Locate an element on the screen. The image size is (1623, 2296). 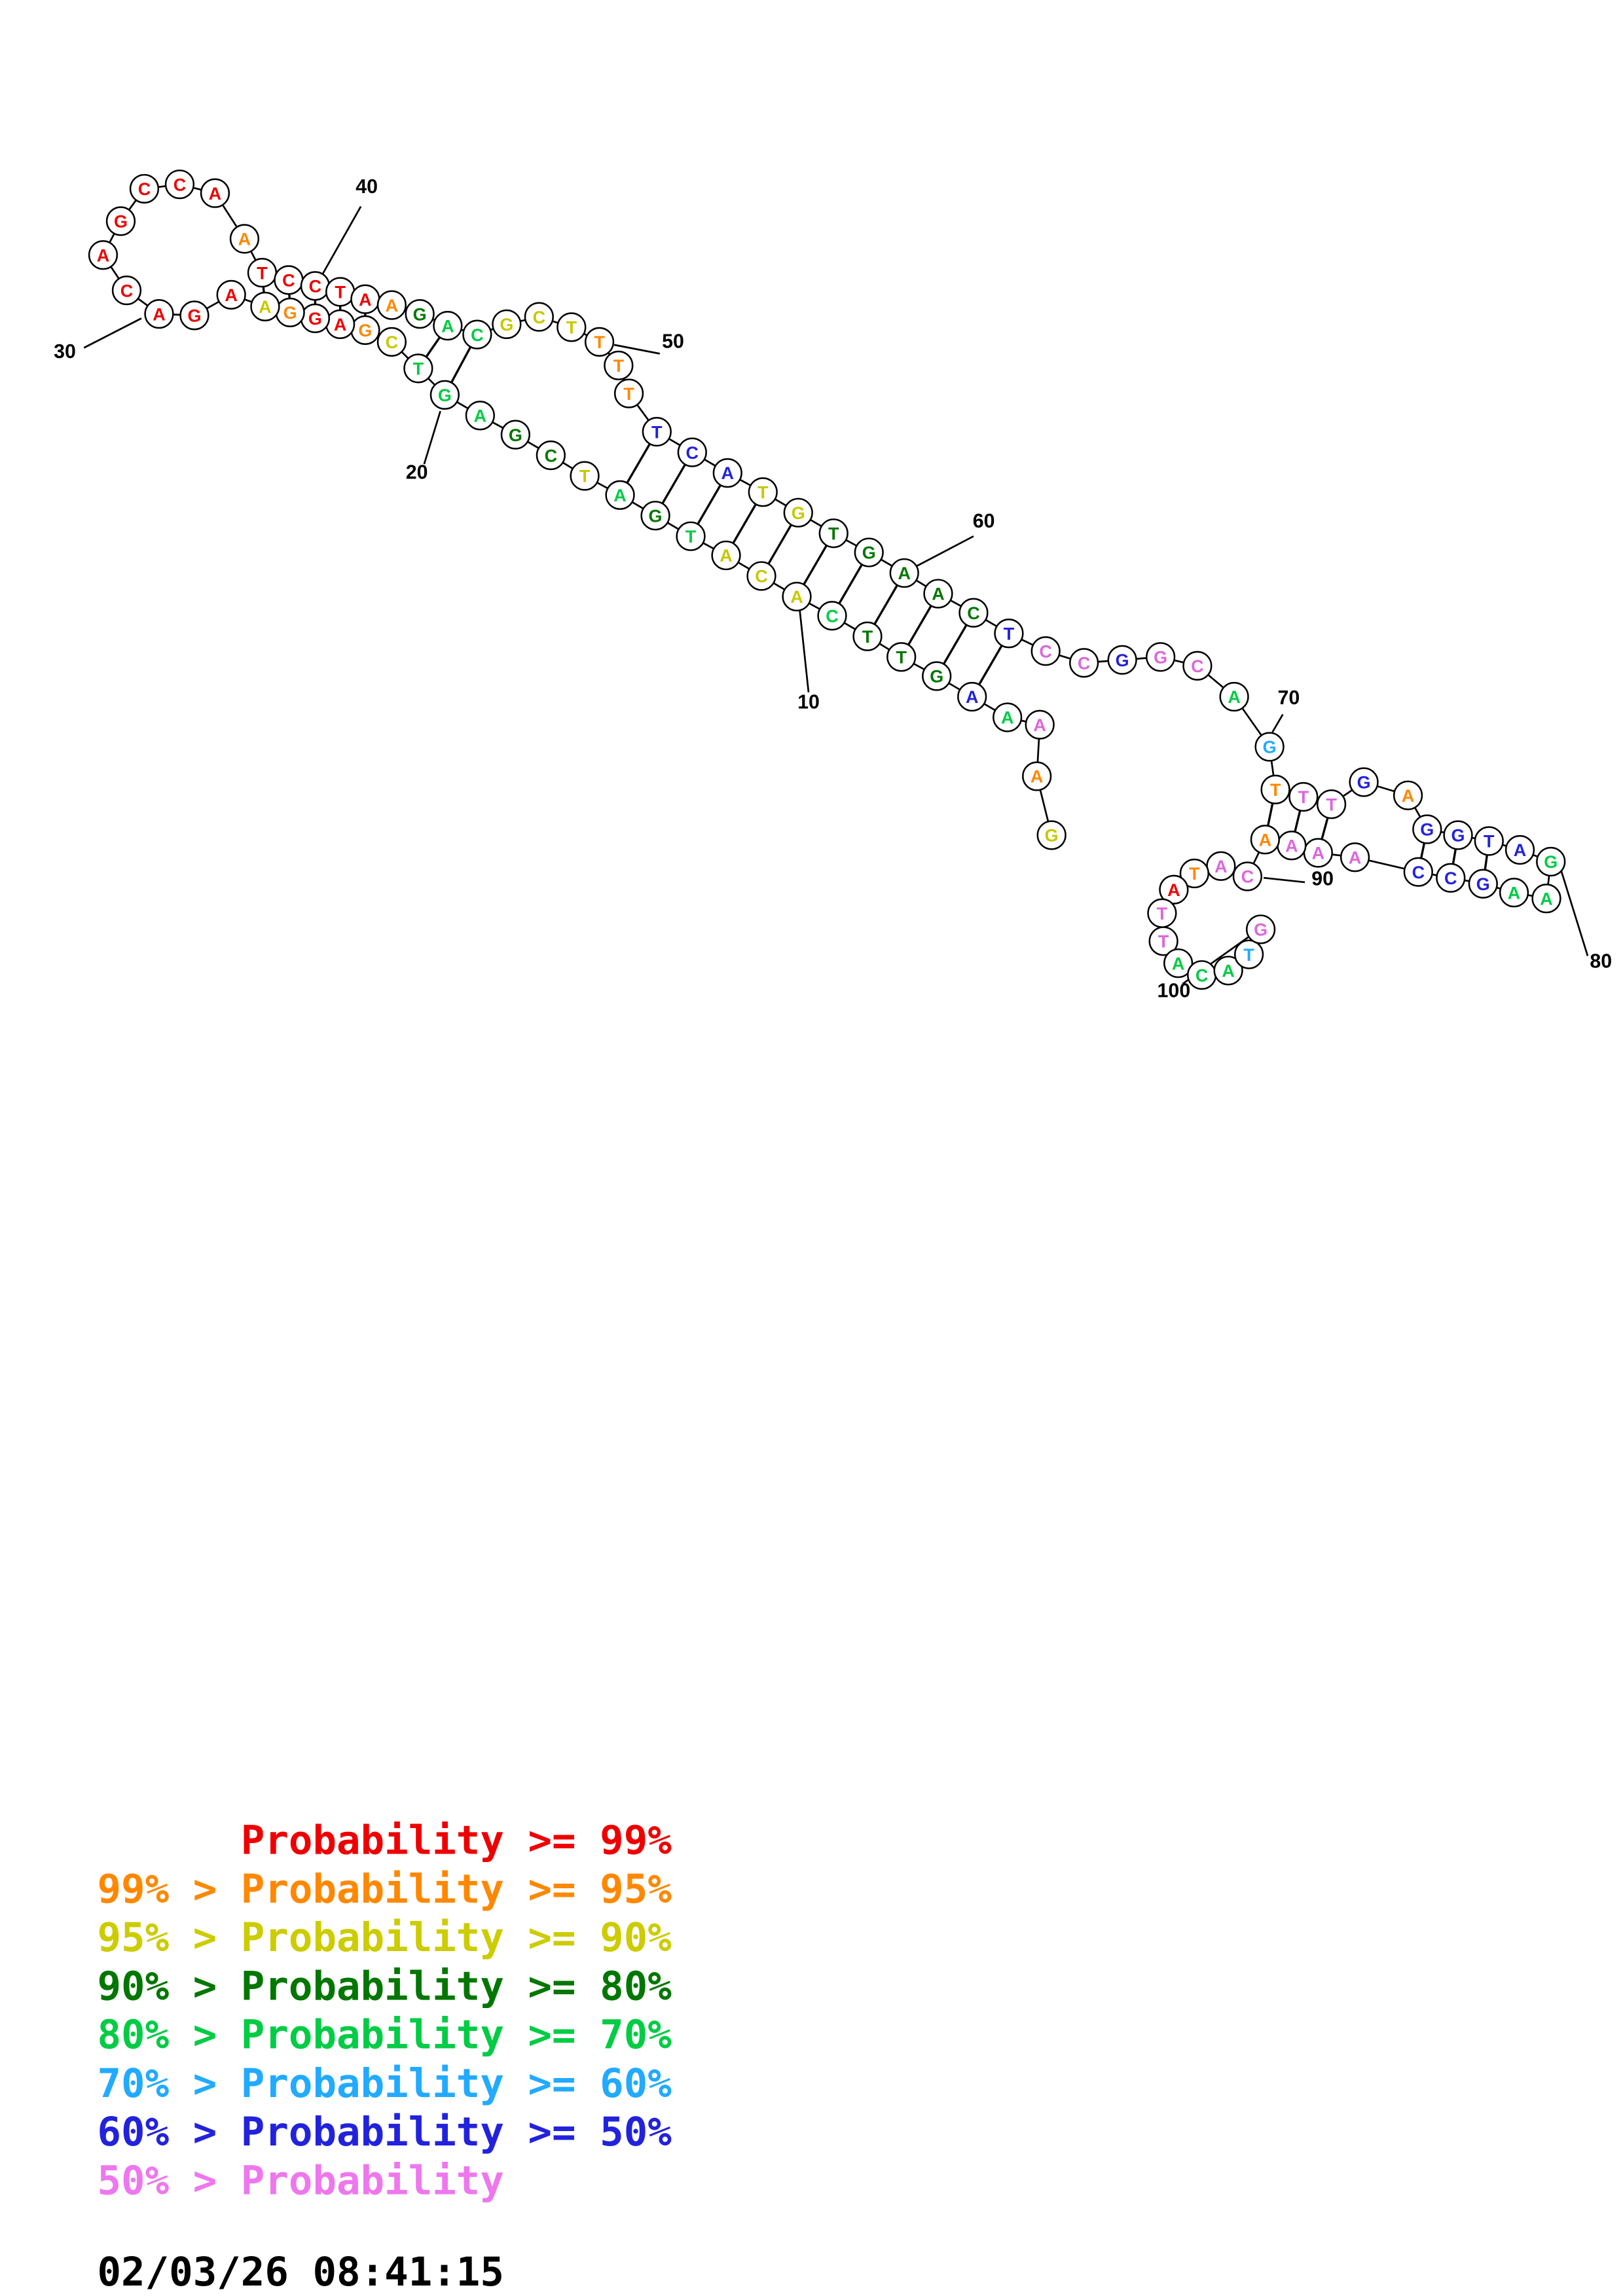
position-label: 40 is located at coordinates (367, 187).